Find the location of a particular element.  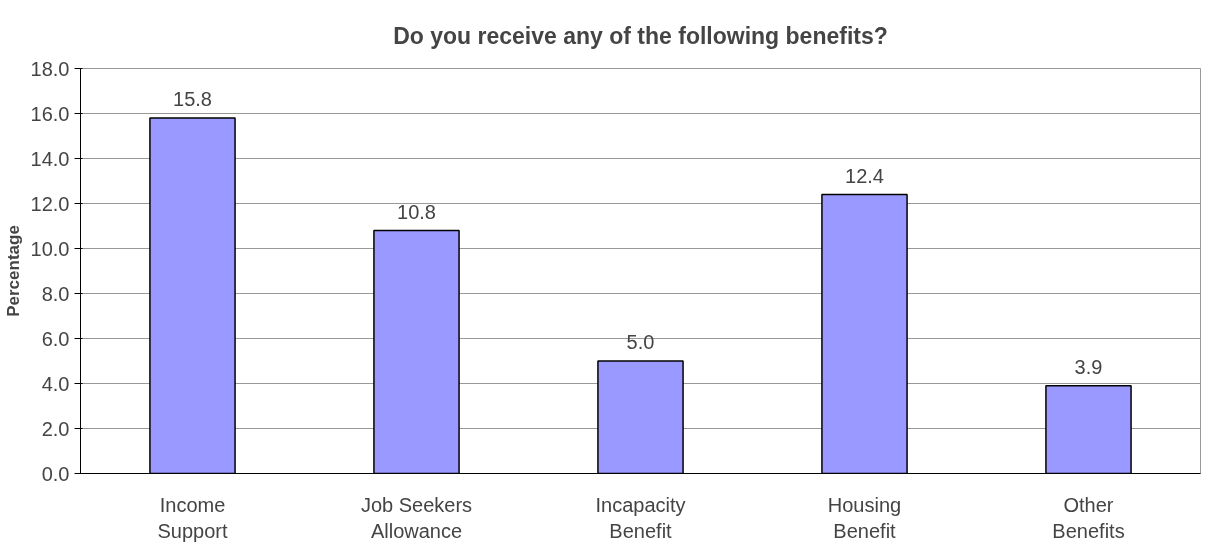

y-tick-label: 18.0 is located at coordinates (50, 68).